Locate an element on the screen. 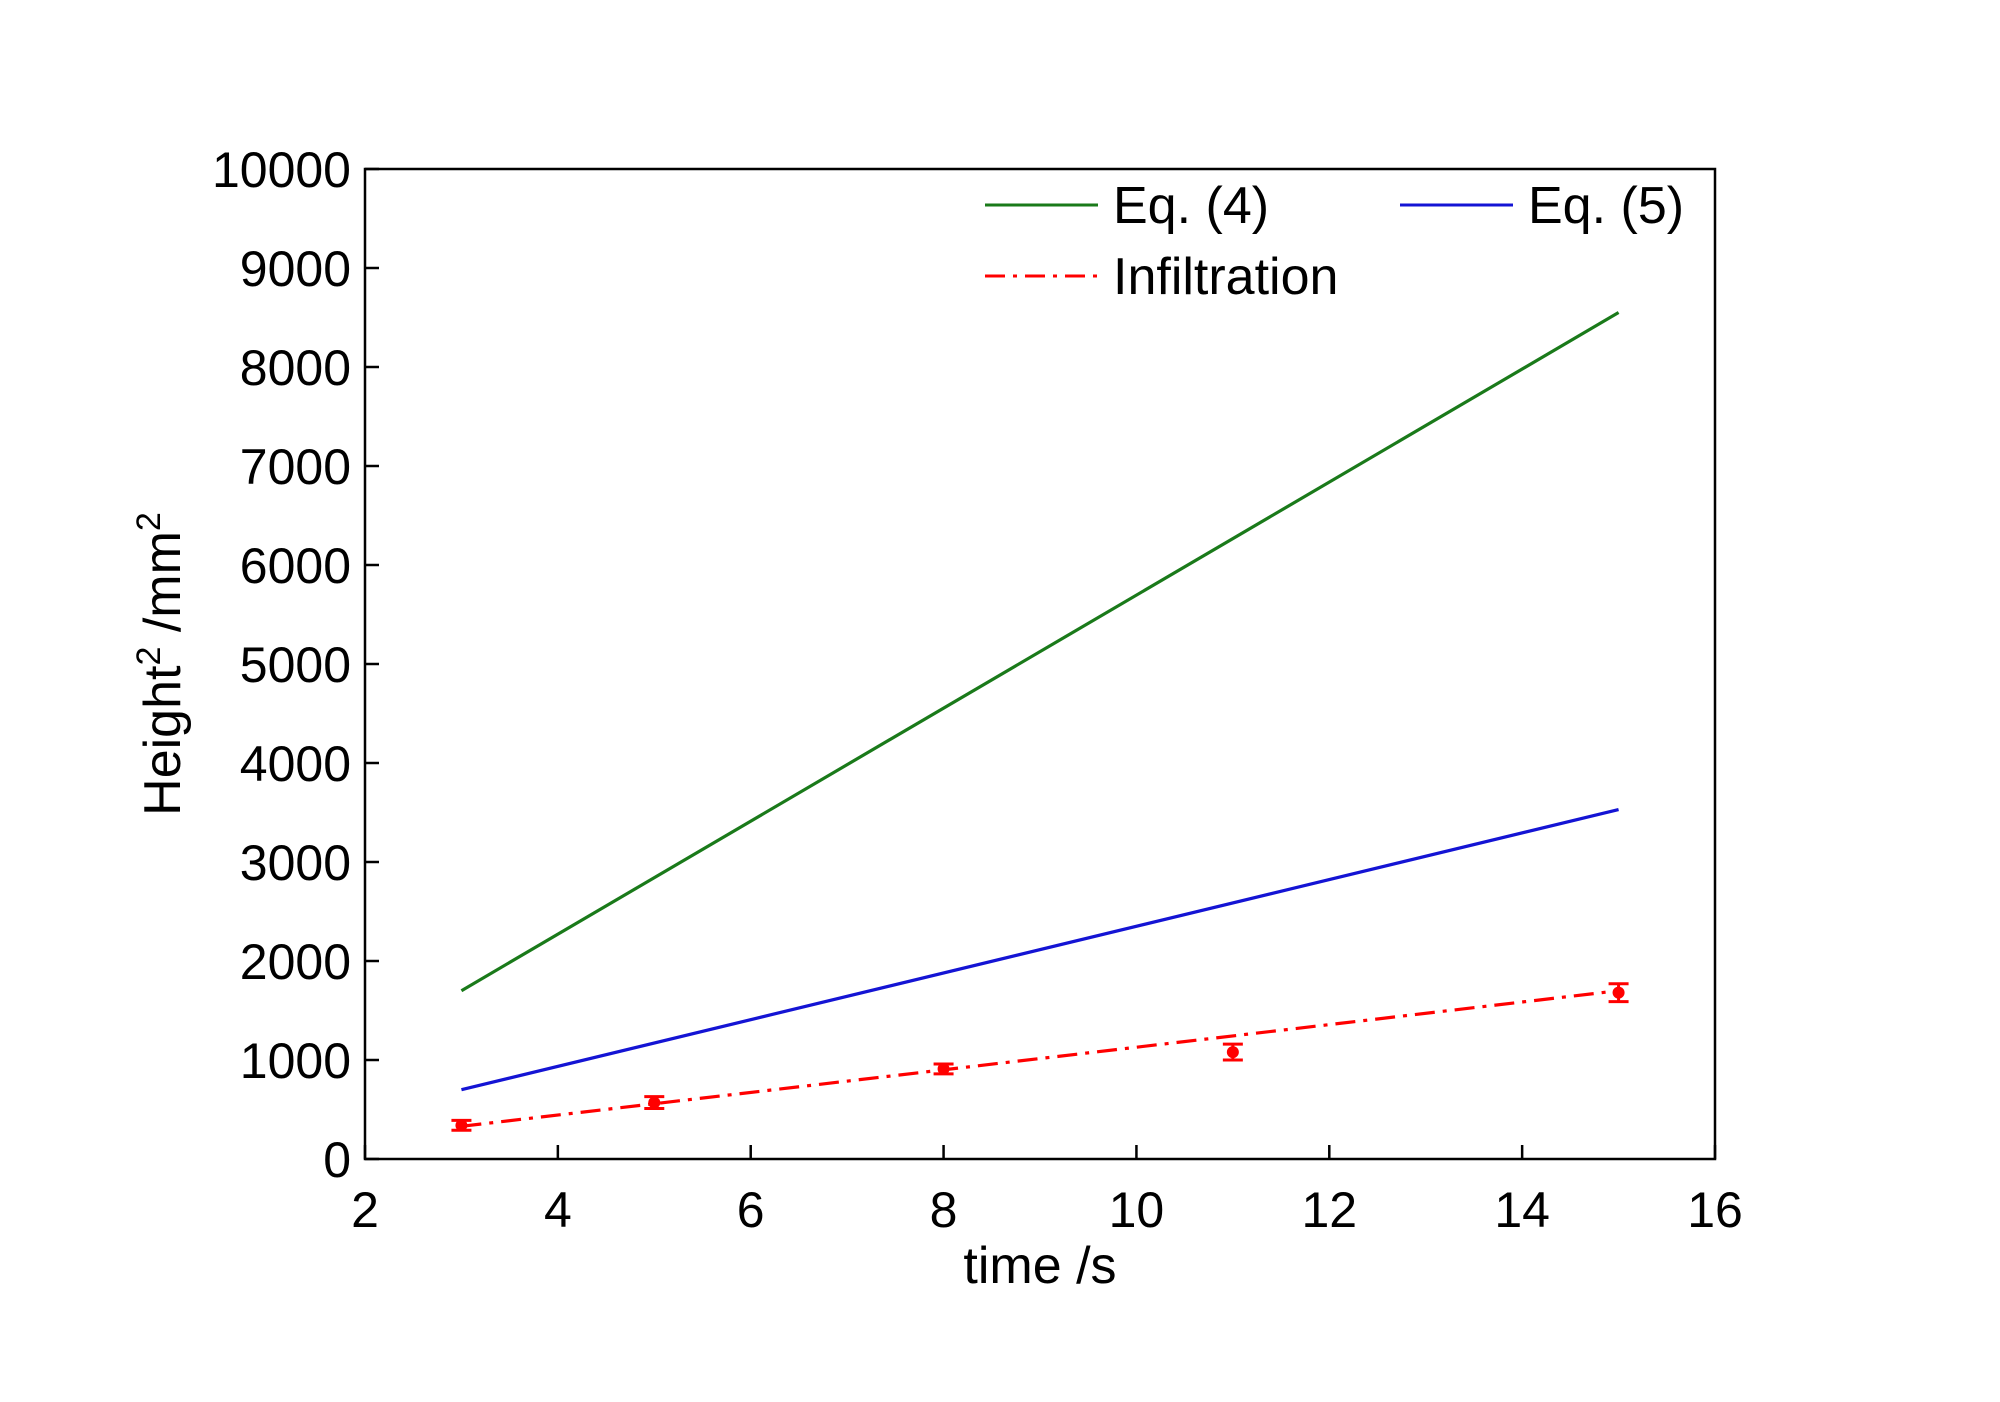  x-tick-label: 2 is located at coordinates (365, 1210).